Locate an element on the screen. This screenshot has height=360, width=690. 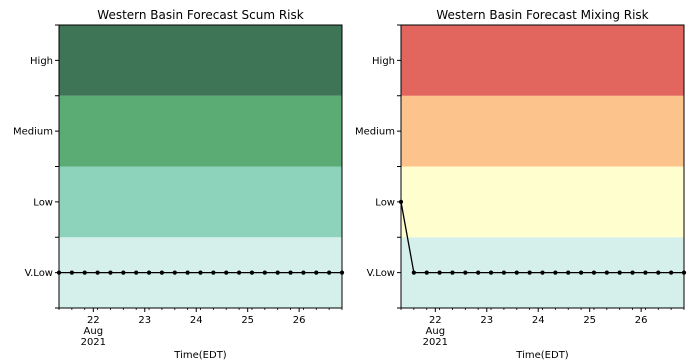
chart-title: Western Basin Forecast Scum Risk is located at coordinates (200, 15).